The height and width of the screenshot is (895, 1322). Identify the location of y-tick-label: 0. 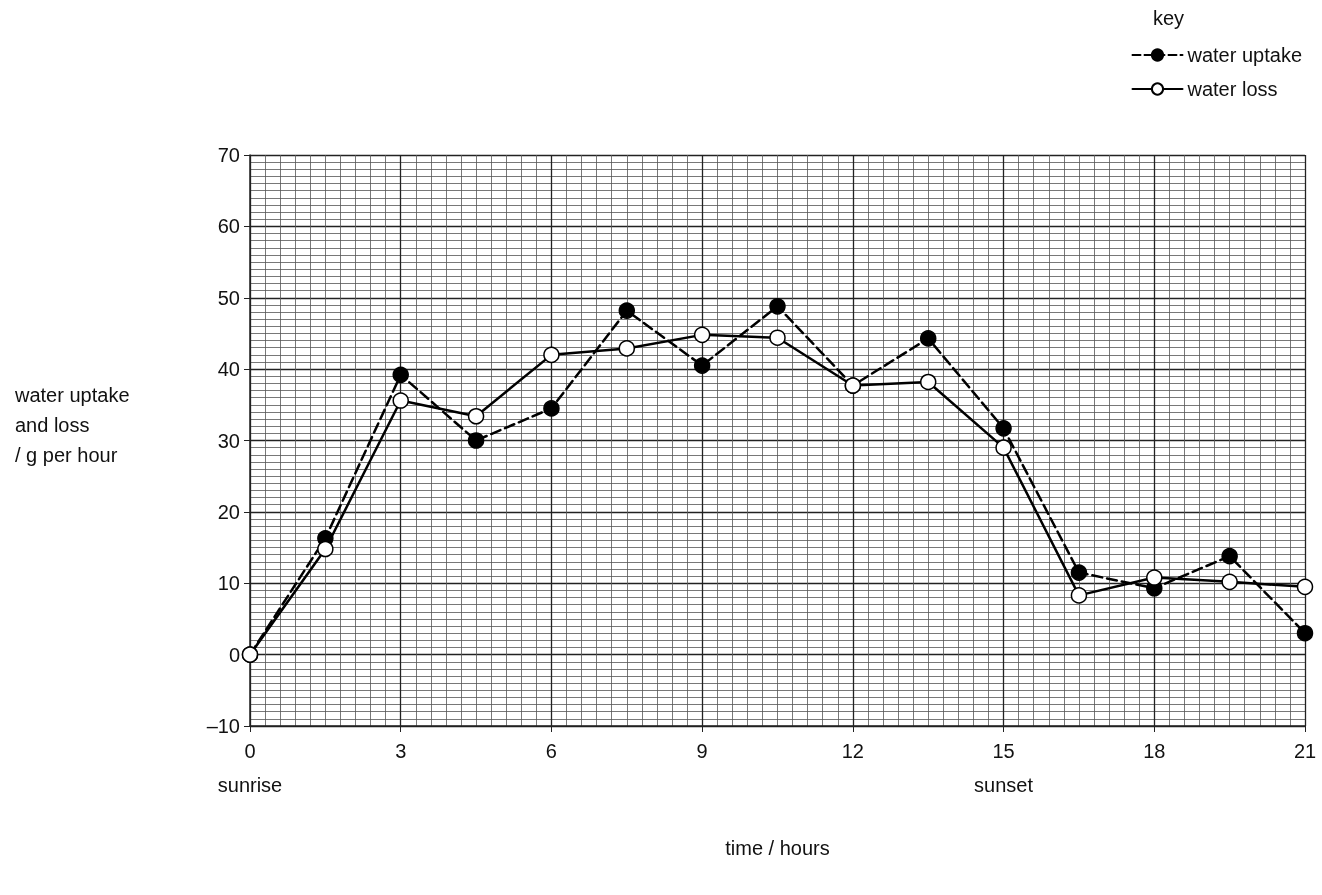
(234, 654).